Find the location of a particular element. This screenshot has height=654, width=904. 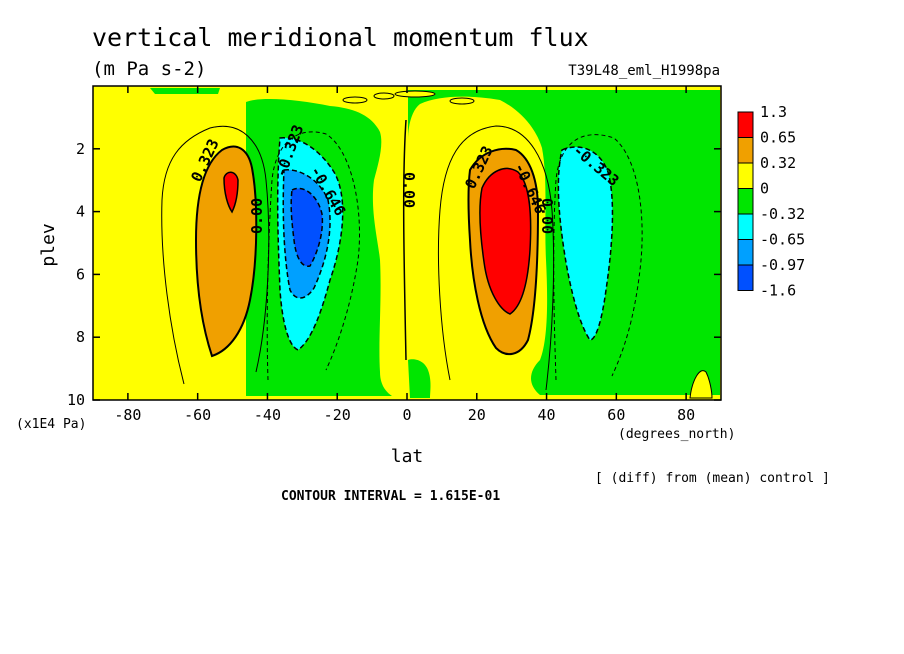

cyan-lobe-nh is located at coordinates (585, 243).